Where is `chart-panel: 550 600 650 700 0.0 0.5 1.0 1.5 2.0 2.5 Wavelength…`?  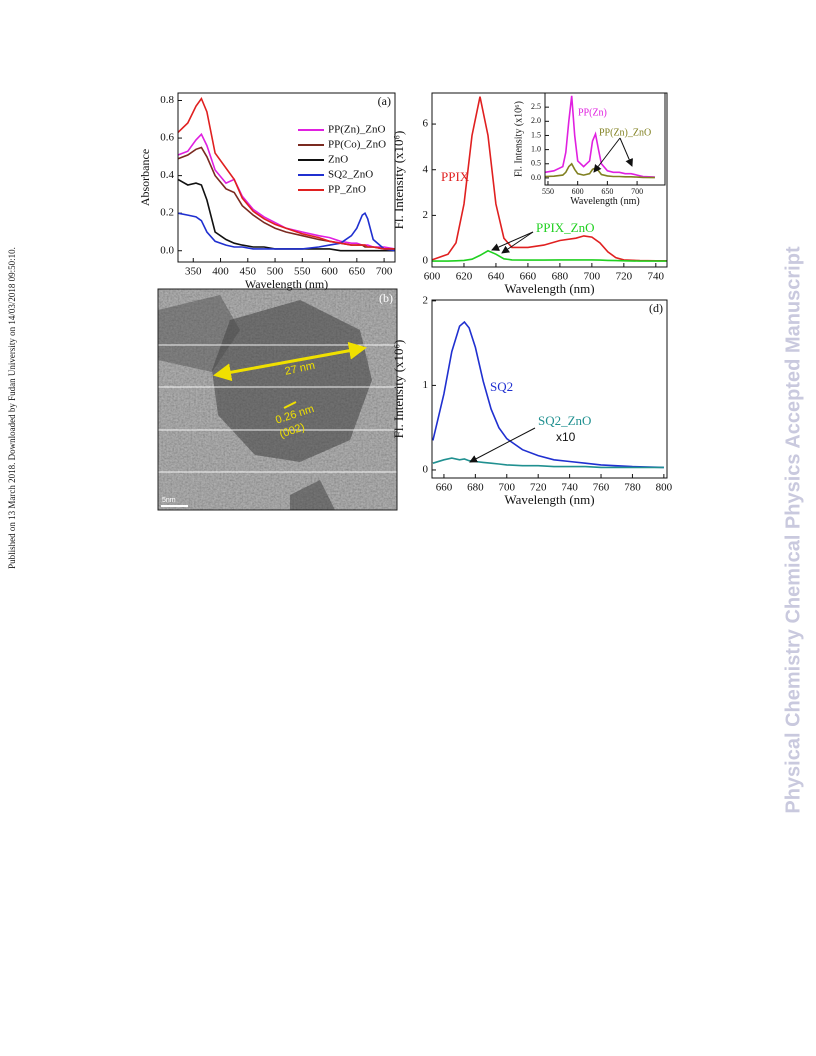
chart-panel: 550 600 650 700 0.0 0.5 1.0 1.5 2.0 2.5 Wavelength… is located at coordinates (589, 149).